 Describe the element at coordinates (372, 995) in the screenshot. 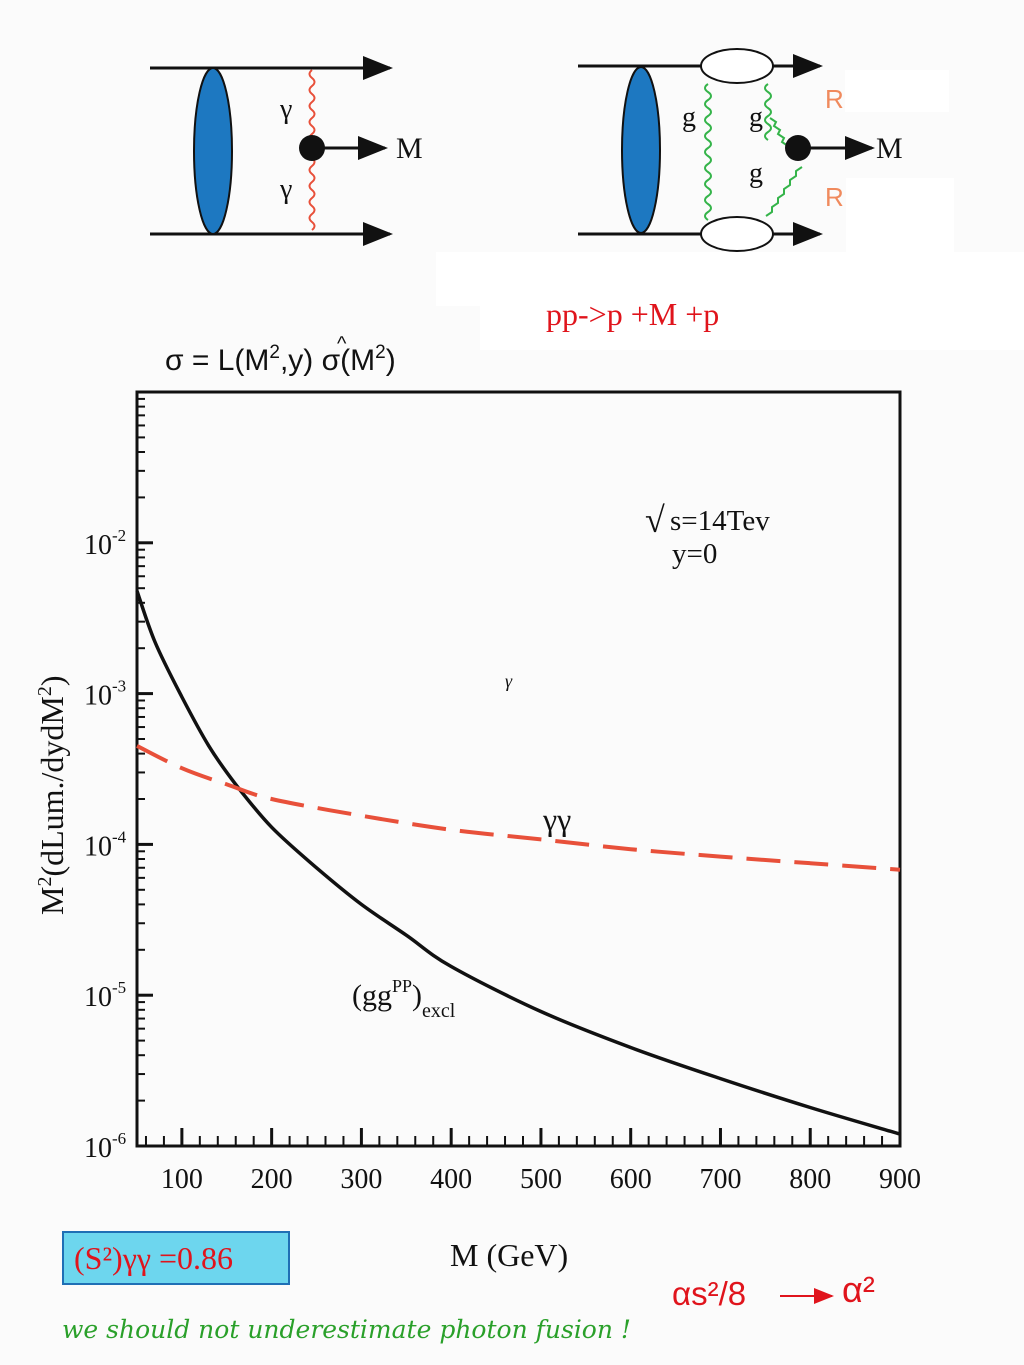

I see `gg-label-main: (gg` at that location.